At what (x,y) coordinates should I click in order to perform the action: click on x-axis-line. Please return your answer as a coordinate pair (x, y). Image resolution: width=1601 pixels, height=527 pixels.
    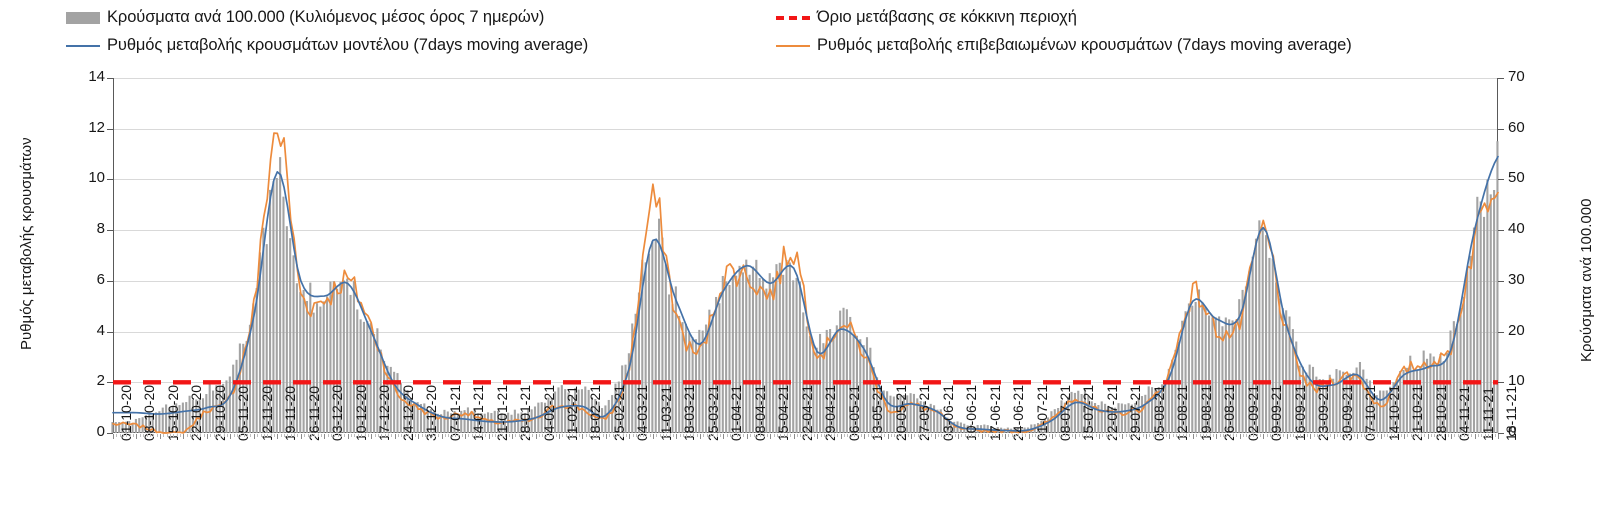
    Looking at the image, I should click on (805, 432).